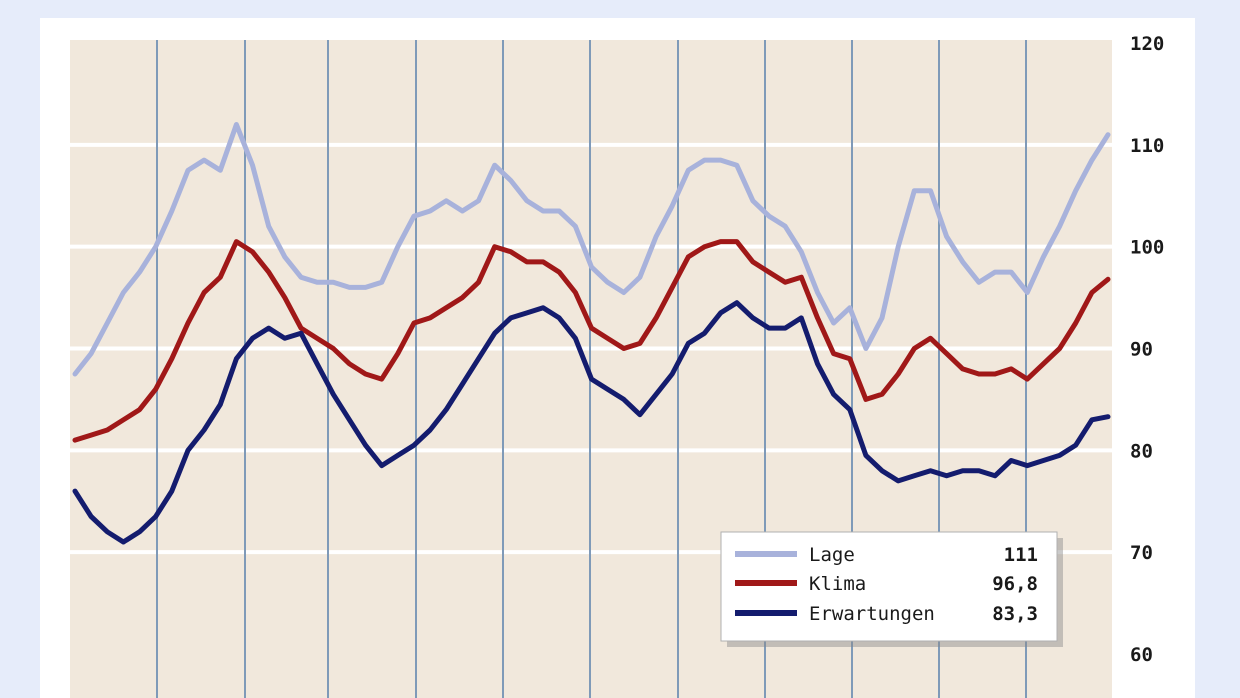  I want to click on y-tick-120: 120, so click(1147, 44).